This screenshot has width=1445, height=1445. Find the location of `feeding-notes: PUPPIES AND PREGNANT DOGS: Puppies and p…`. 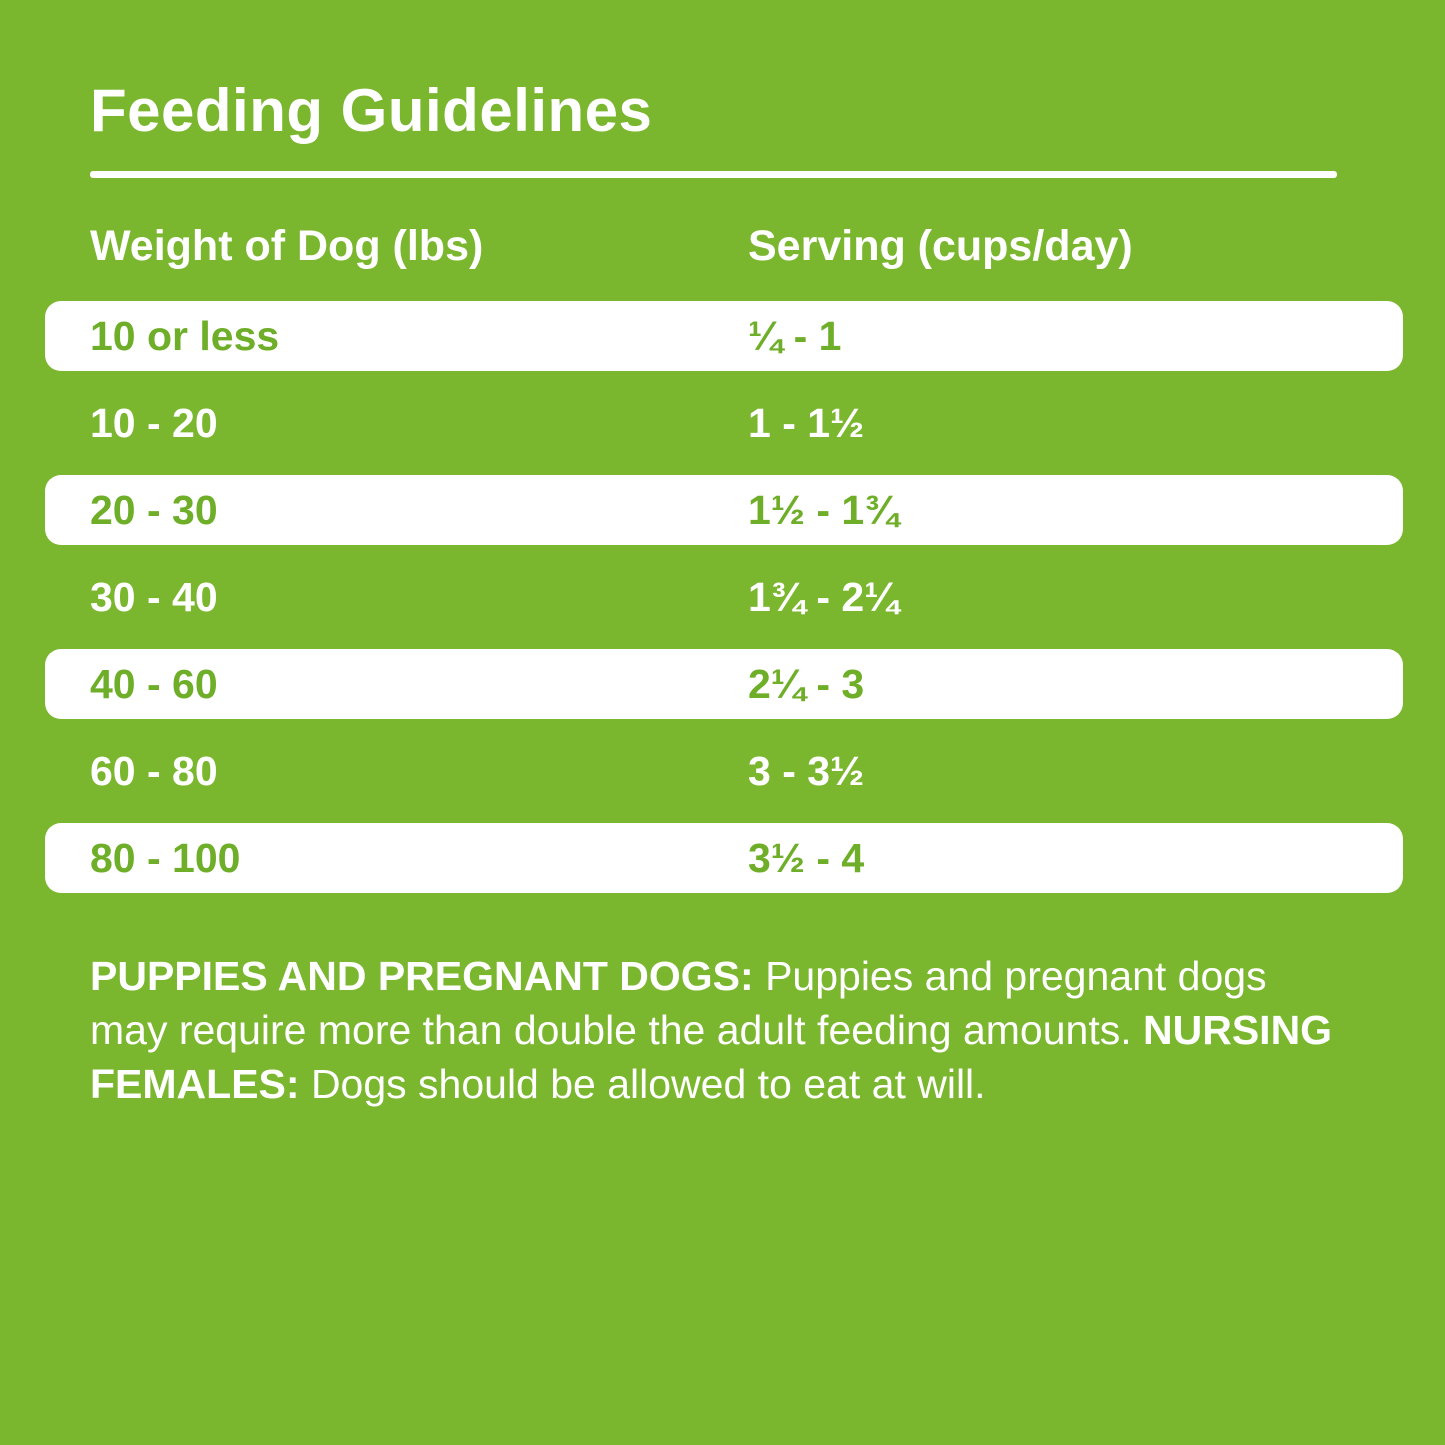

feeding-notes: PUPPIES AND PREGNANT DOGS: Puppies and p… is located at coordinates (722, 1030).